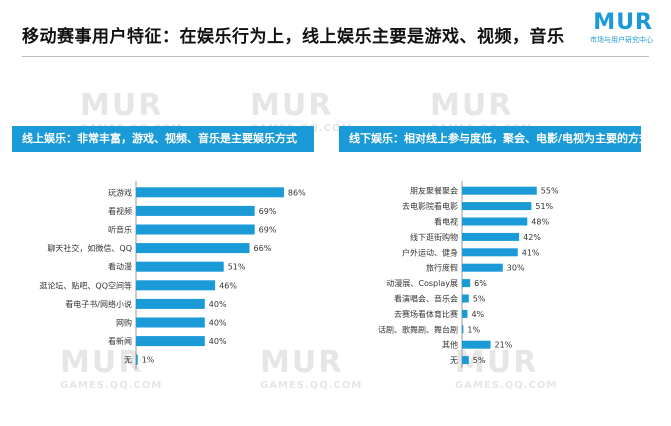 The height and width of the screenshot is (426, 671). What do you see at coordinates (120, 192) in the screenshot?
I see `category-label: 玩游戏` at bounding box center [120, 192].